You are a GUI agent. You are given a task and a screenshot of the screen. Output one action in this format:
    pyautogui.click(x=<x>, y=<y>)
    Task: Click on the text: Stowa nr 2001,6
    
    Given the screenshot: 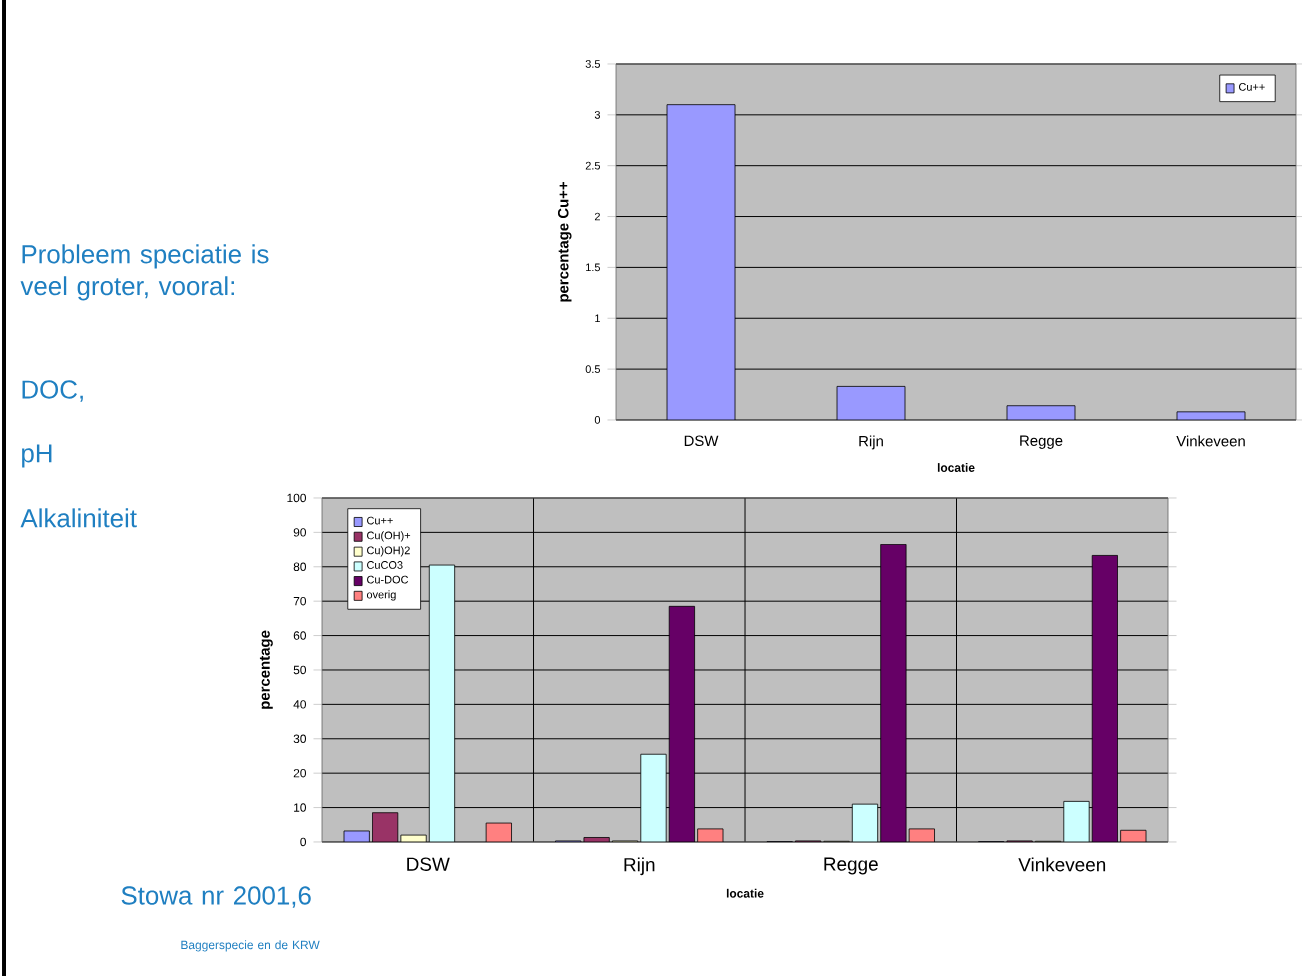 What is the action you would take?
    pyautogui.click(x=216, y=897)
    